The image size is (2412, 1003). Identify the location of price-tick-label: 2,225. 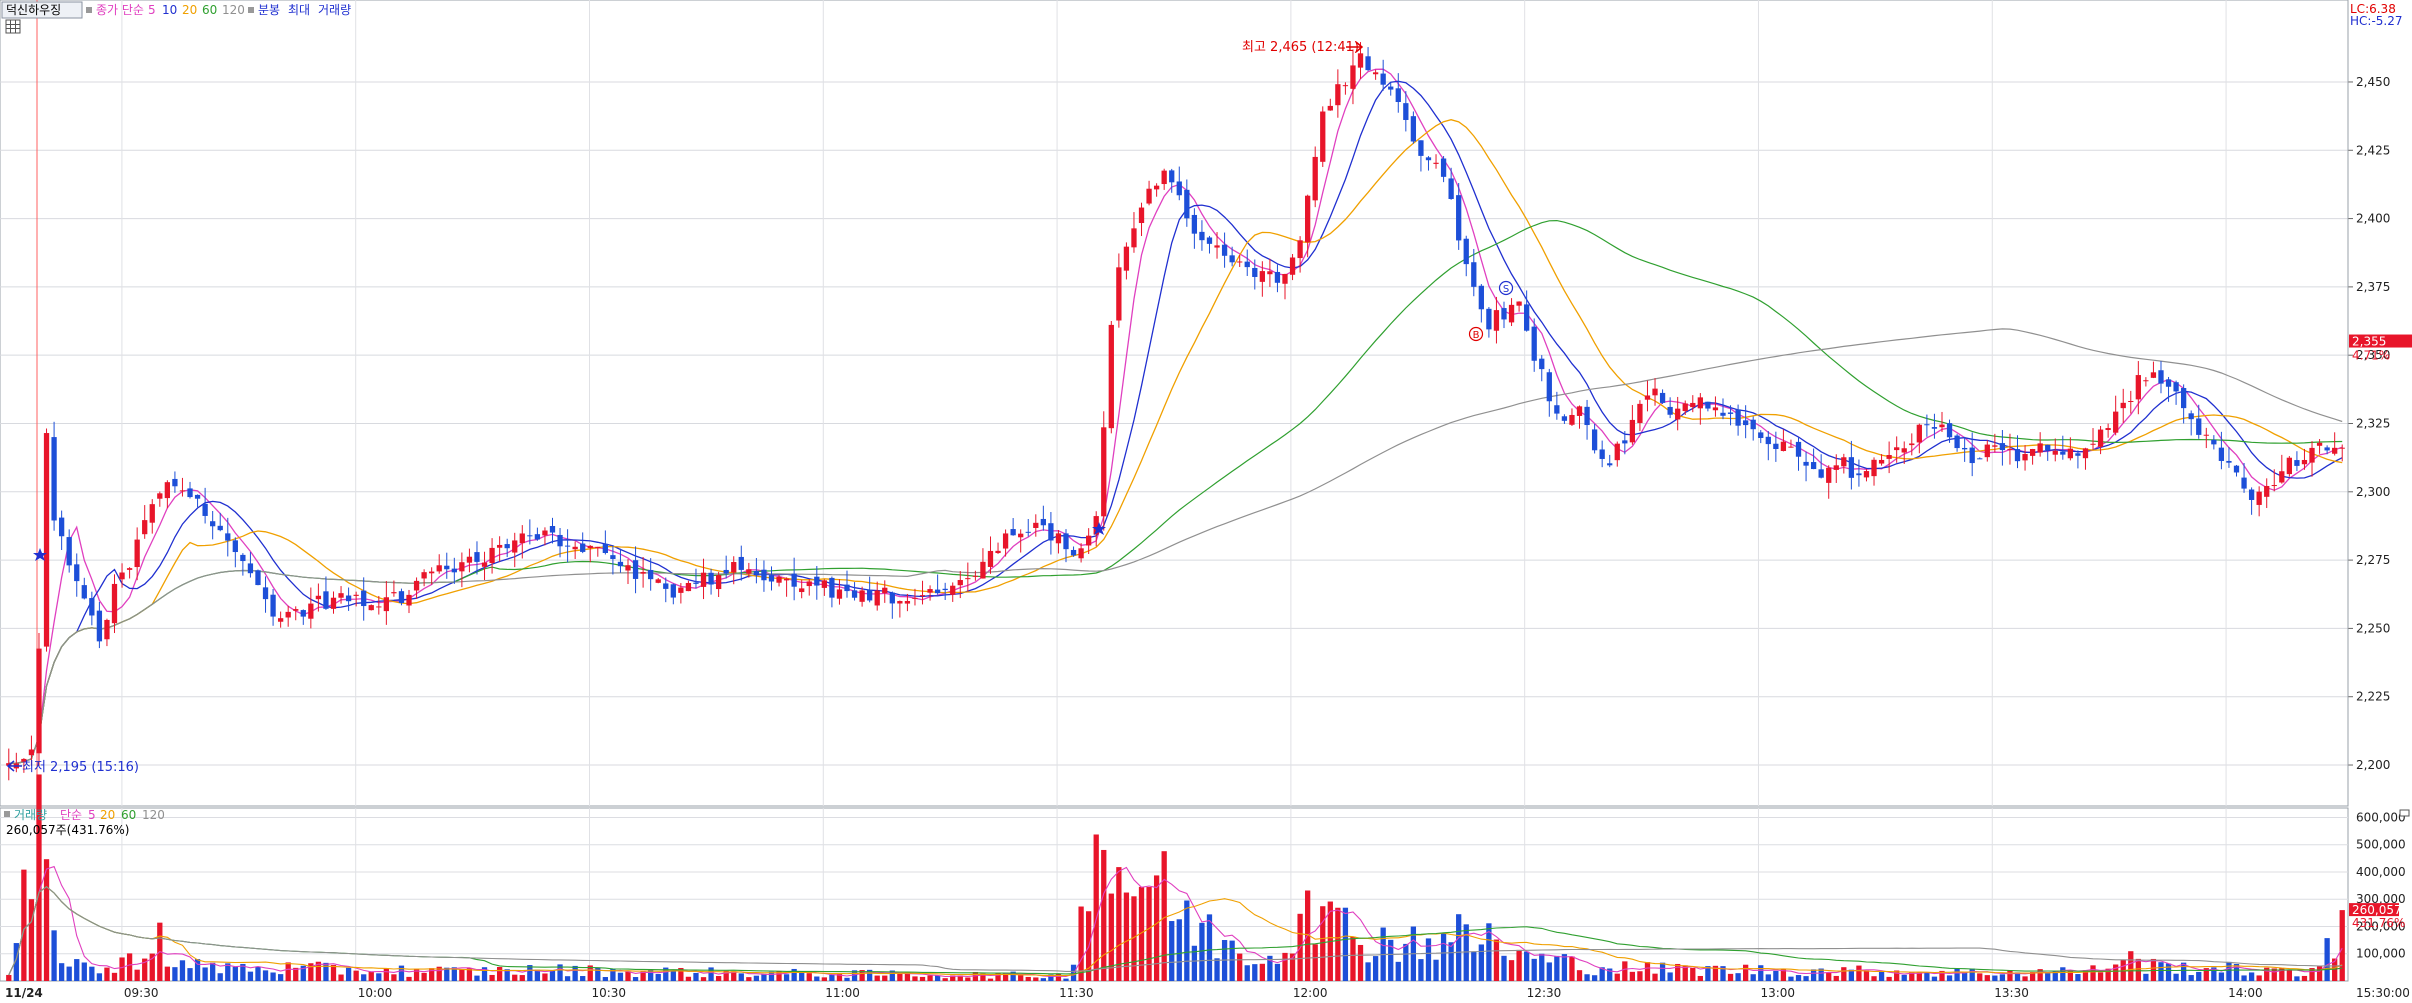
(2373, 697).